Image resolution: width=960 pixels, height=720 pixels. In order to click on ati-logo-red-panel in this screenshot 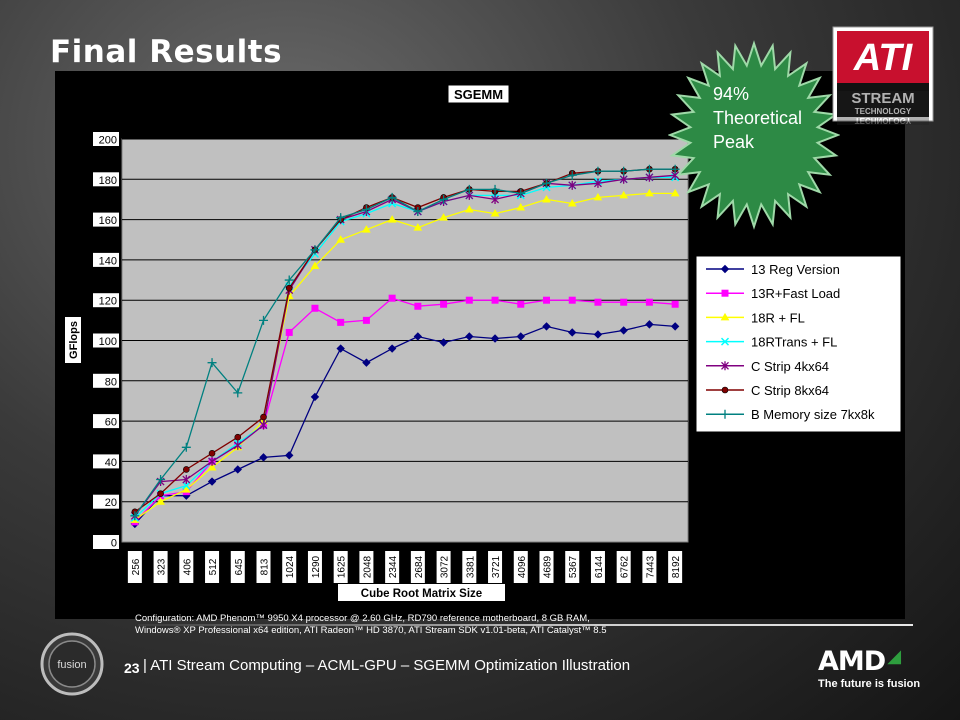, I will do `click(883, 57)`.